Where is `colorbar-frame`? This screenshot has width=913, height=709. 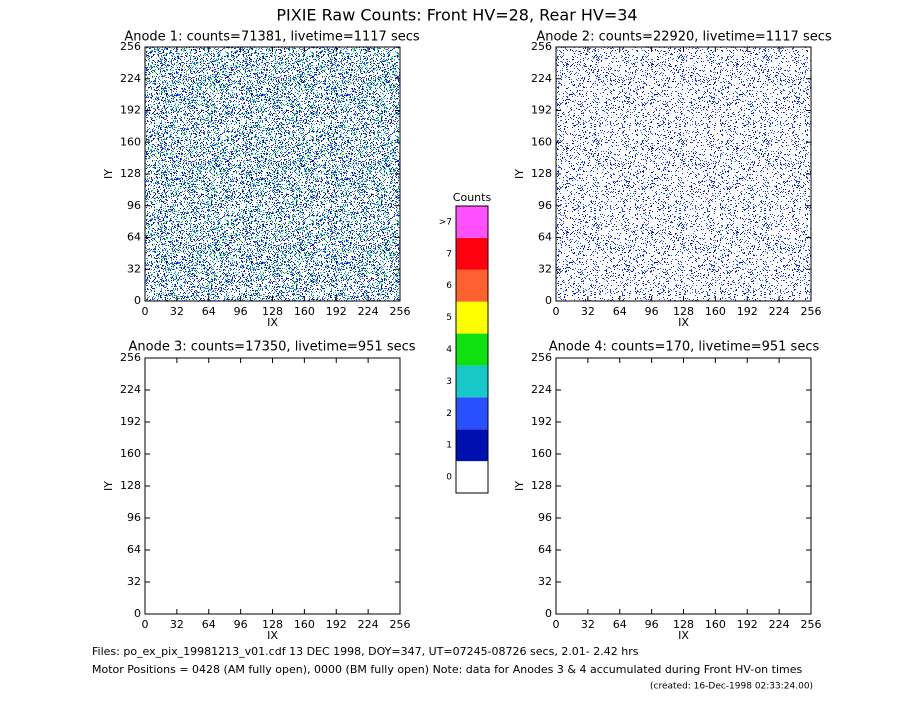 colorbar-frame is located at coordinates (472, 349).